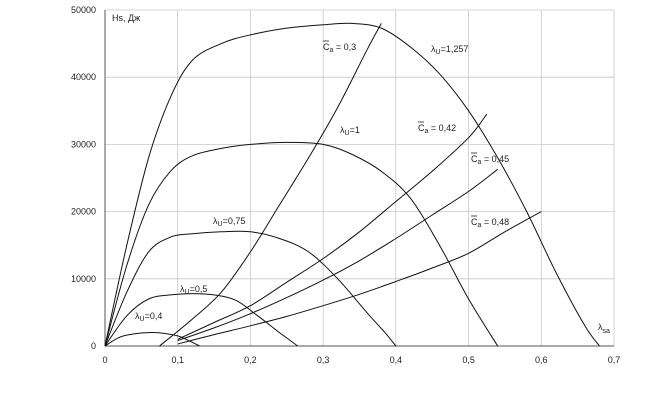  Describe the element at coordinates (437, 129) in the screenshot. I see `series-label-6: Ca = 0,42` at that location.